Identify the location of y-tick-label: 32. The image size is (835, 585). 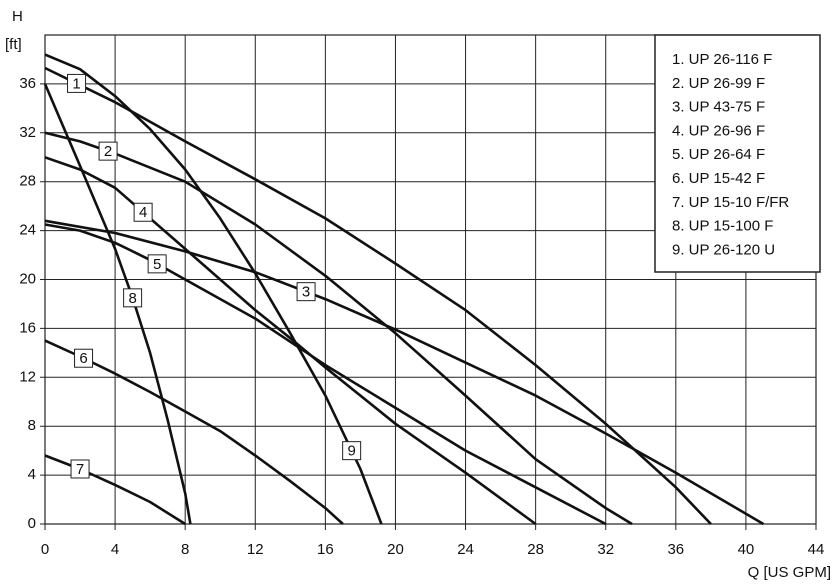
(27, 132).